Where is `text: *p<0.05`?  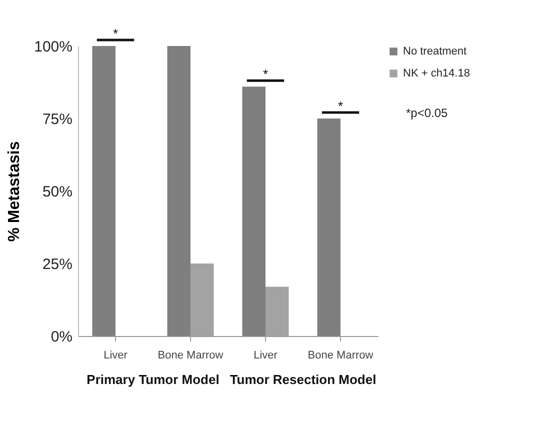 text: *p<0.05 is located at coordinates (427, 113).